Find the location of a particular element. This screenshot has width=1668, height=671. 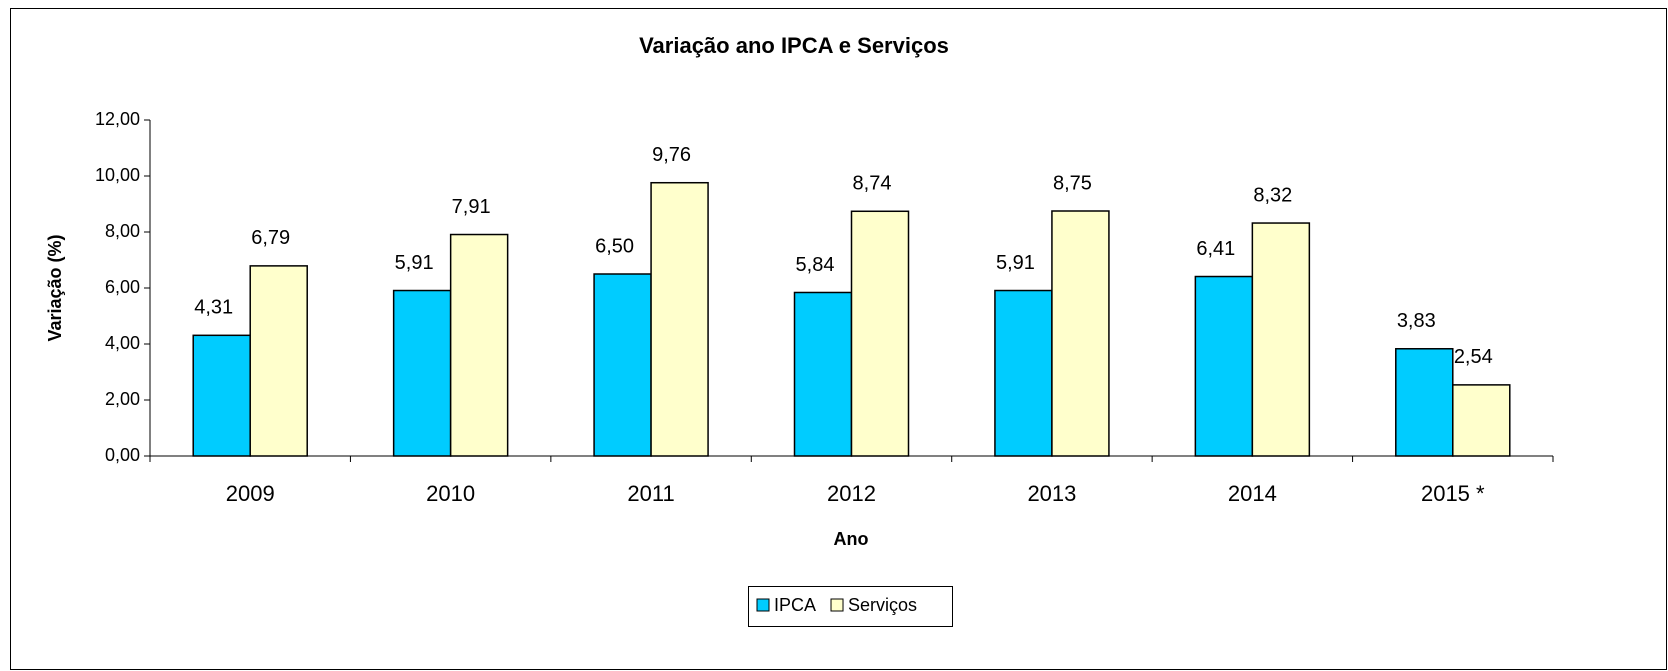

value-label: 8,75 is located at coordinates (1072, 183).